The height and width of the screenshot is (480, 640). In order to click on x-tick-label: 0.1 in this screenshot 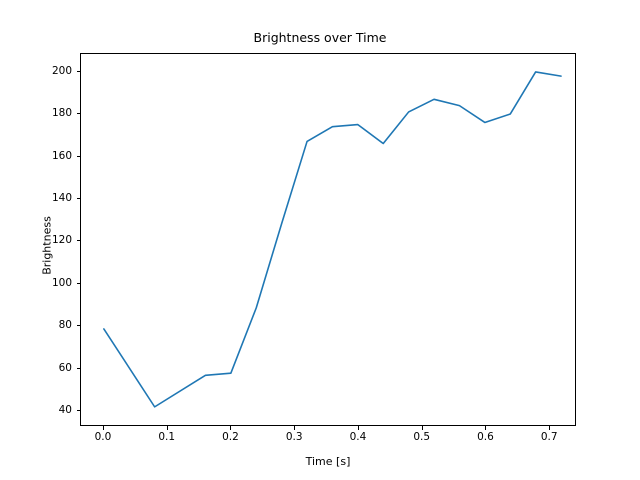, I will do `click(167, 437)`.